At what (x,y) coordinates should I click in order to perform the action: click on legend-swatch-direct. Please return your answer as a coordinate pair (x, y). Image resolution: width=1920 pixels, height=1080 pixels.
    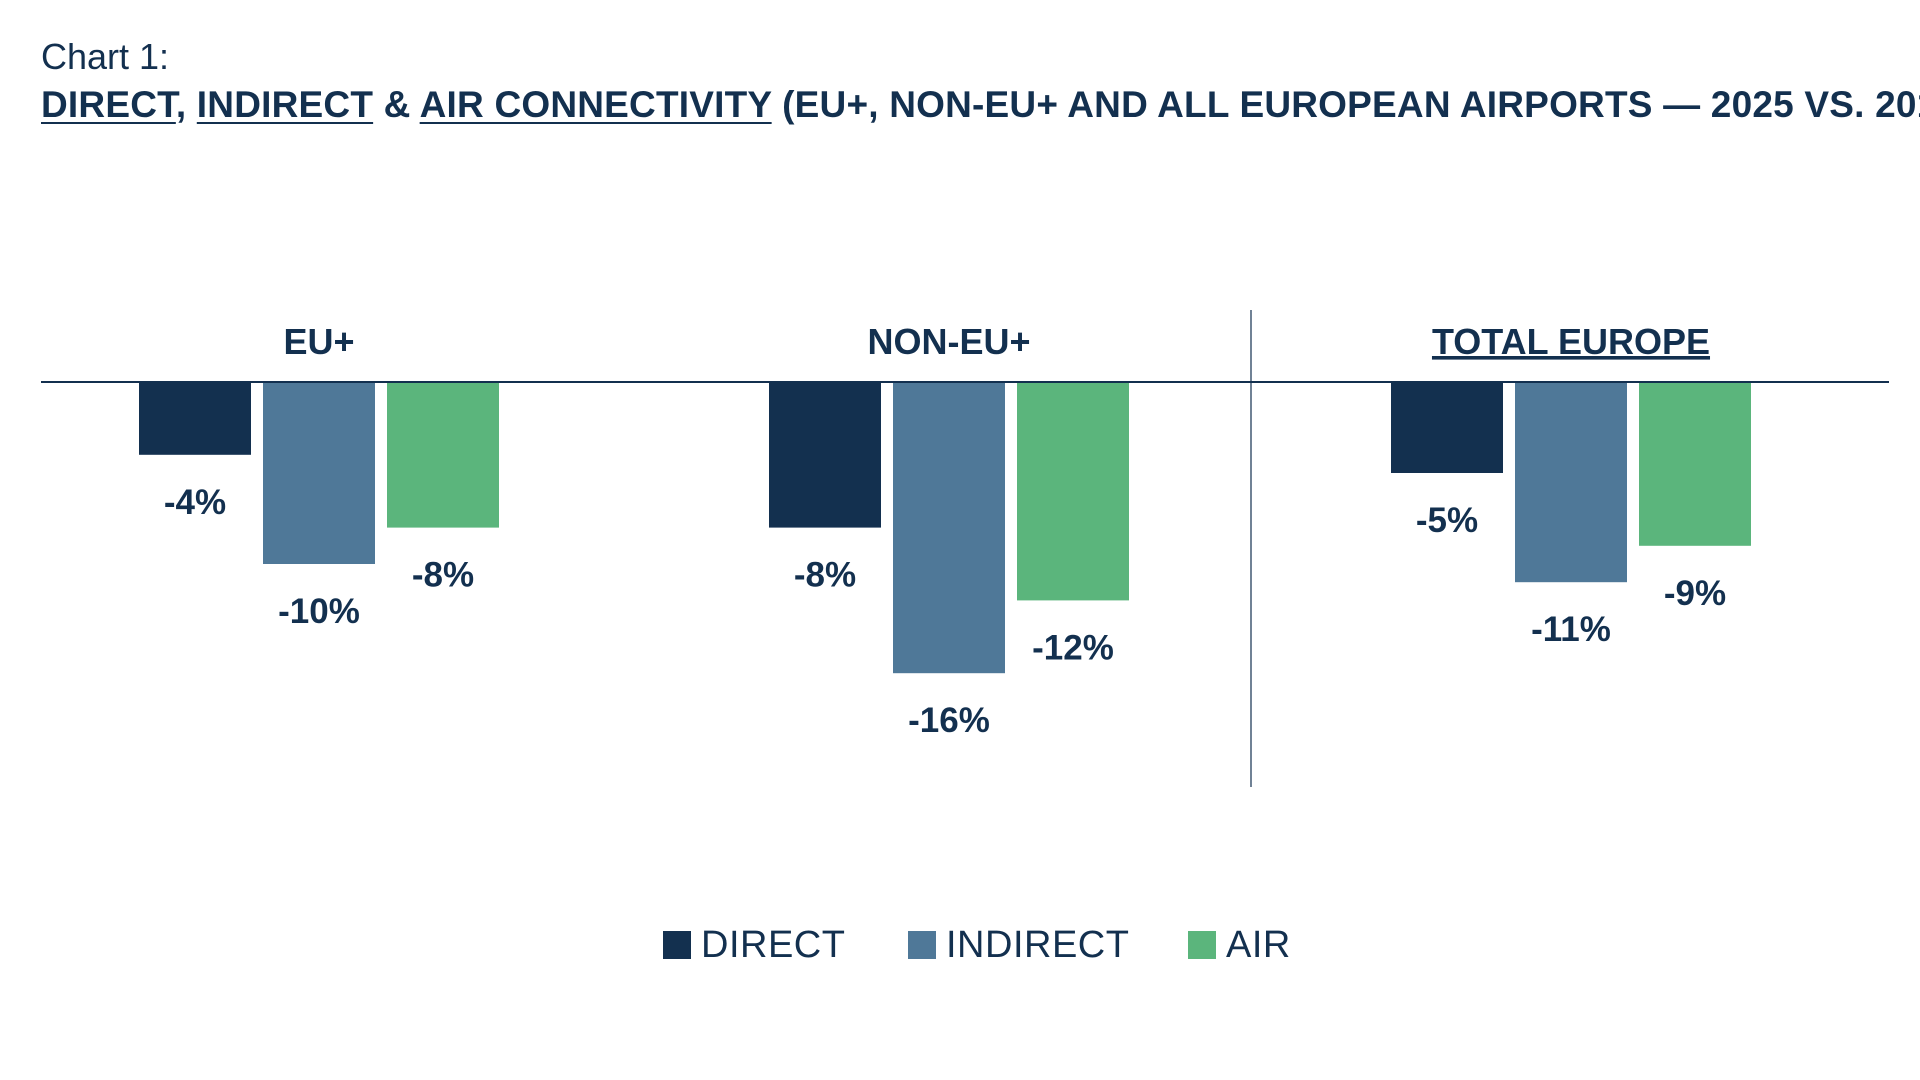
    Looking at the image, I should click on (677, 945).